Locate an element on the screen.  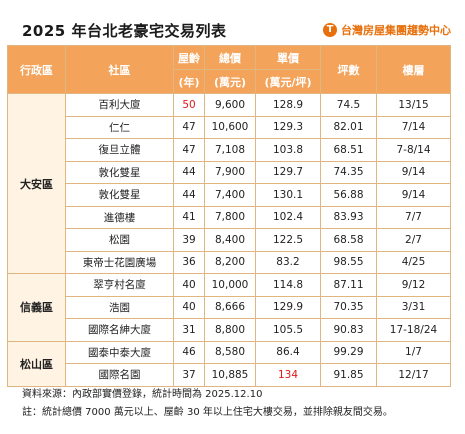
area-cell: 90.83 is located at coordinates (348, 330).